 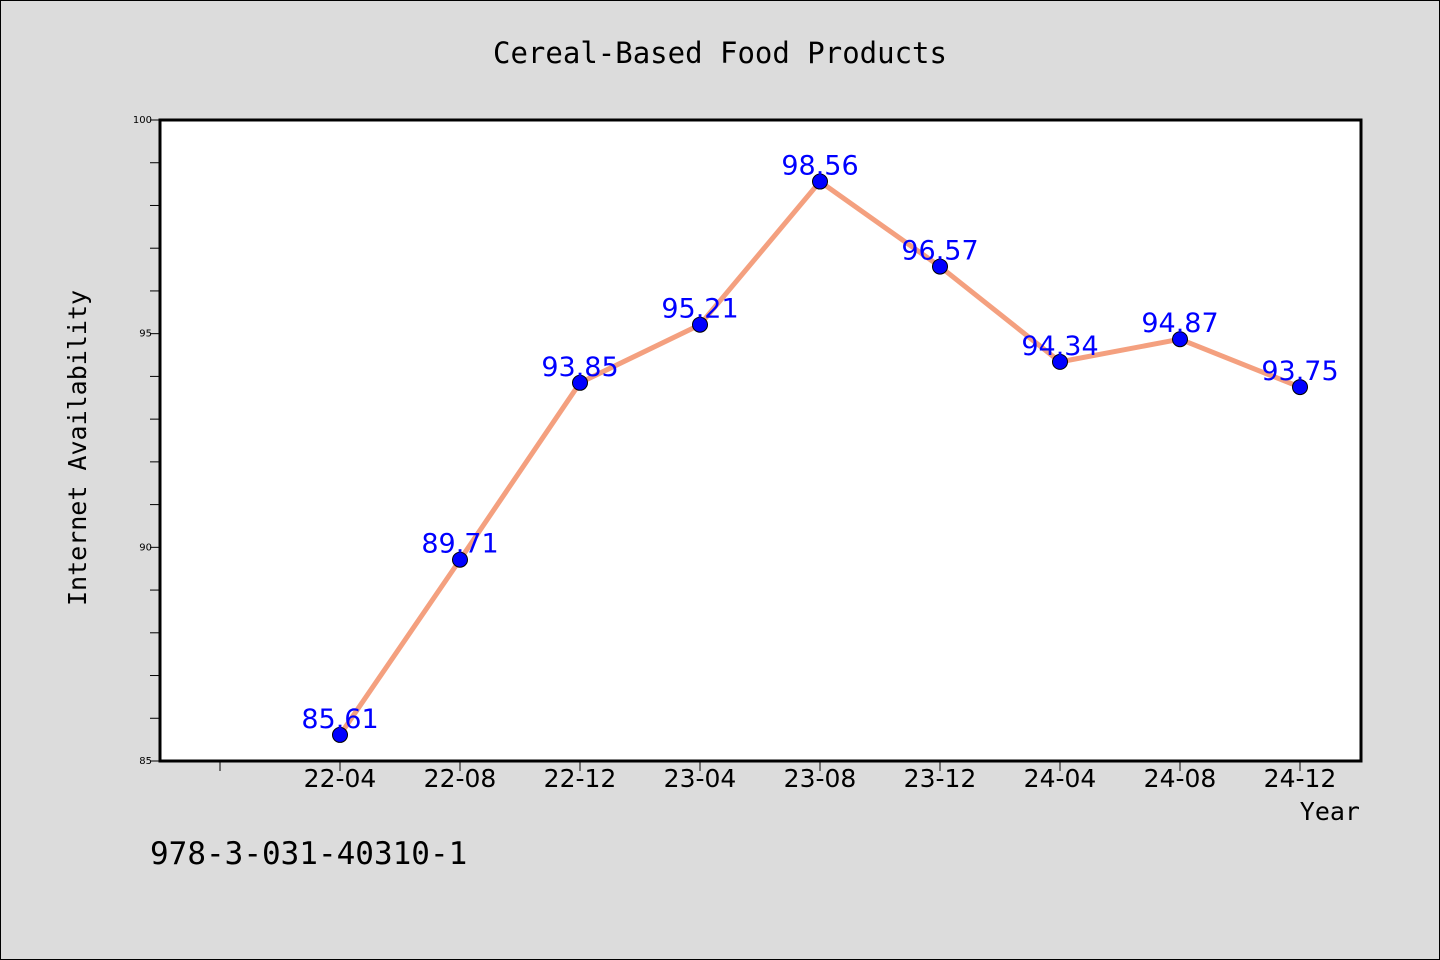 What do you see at coordinates (939, 251) in the screenshot?
I see `data-label: 96.57` at bounding box center [939, 251].